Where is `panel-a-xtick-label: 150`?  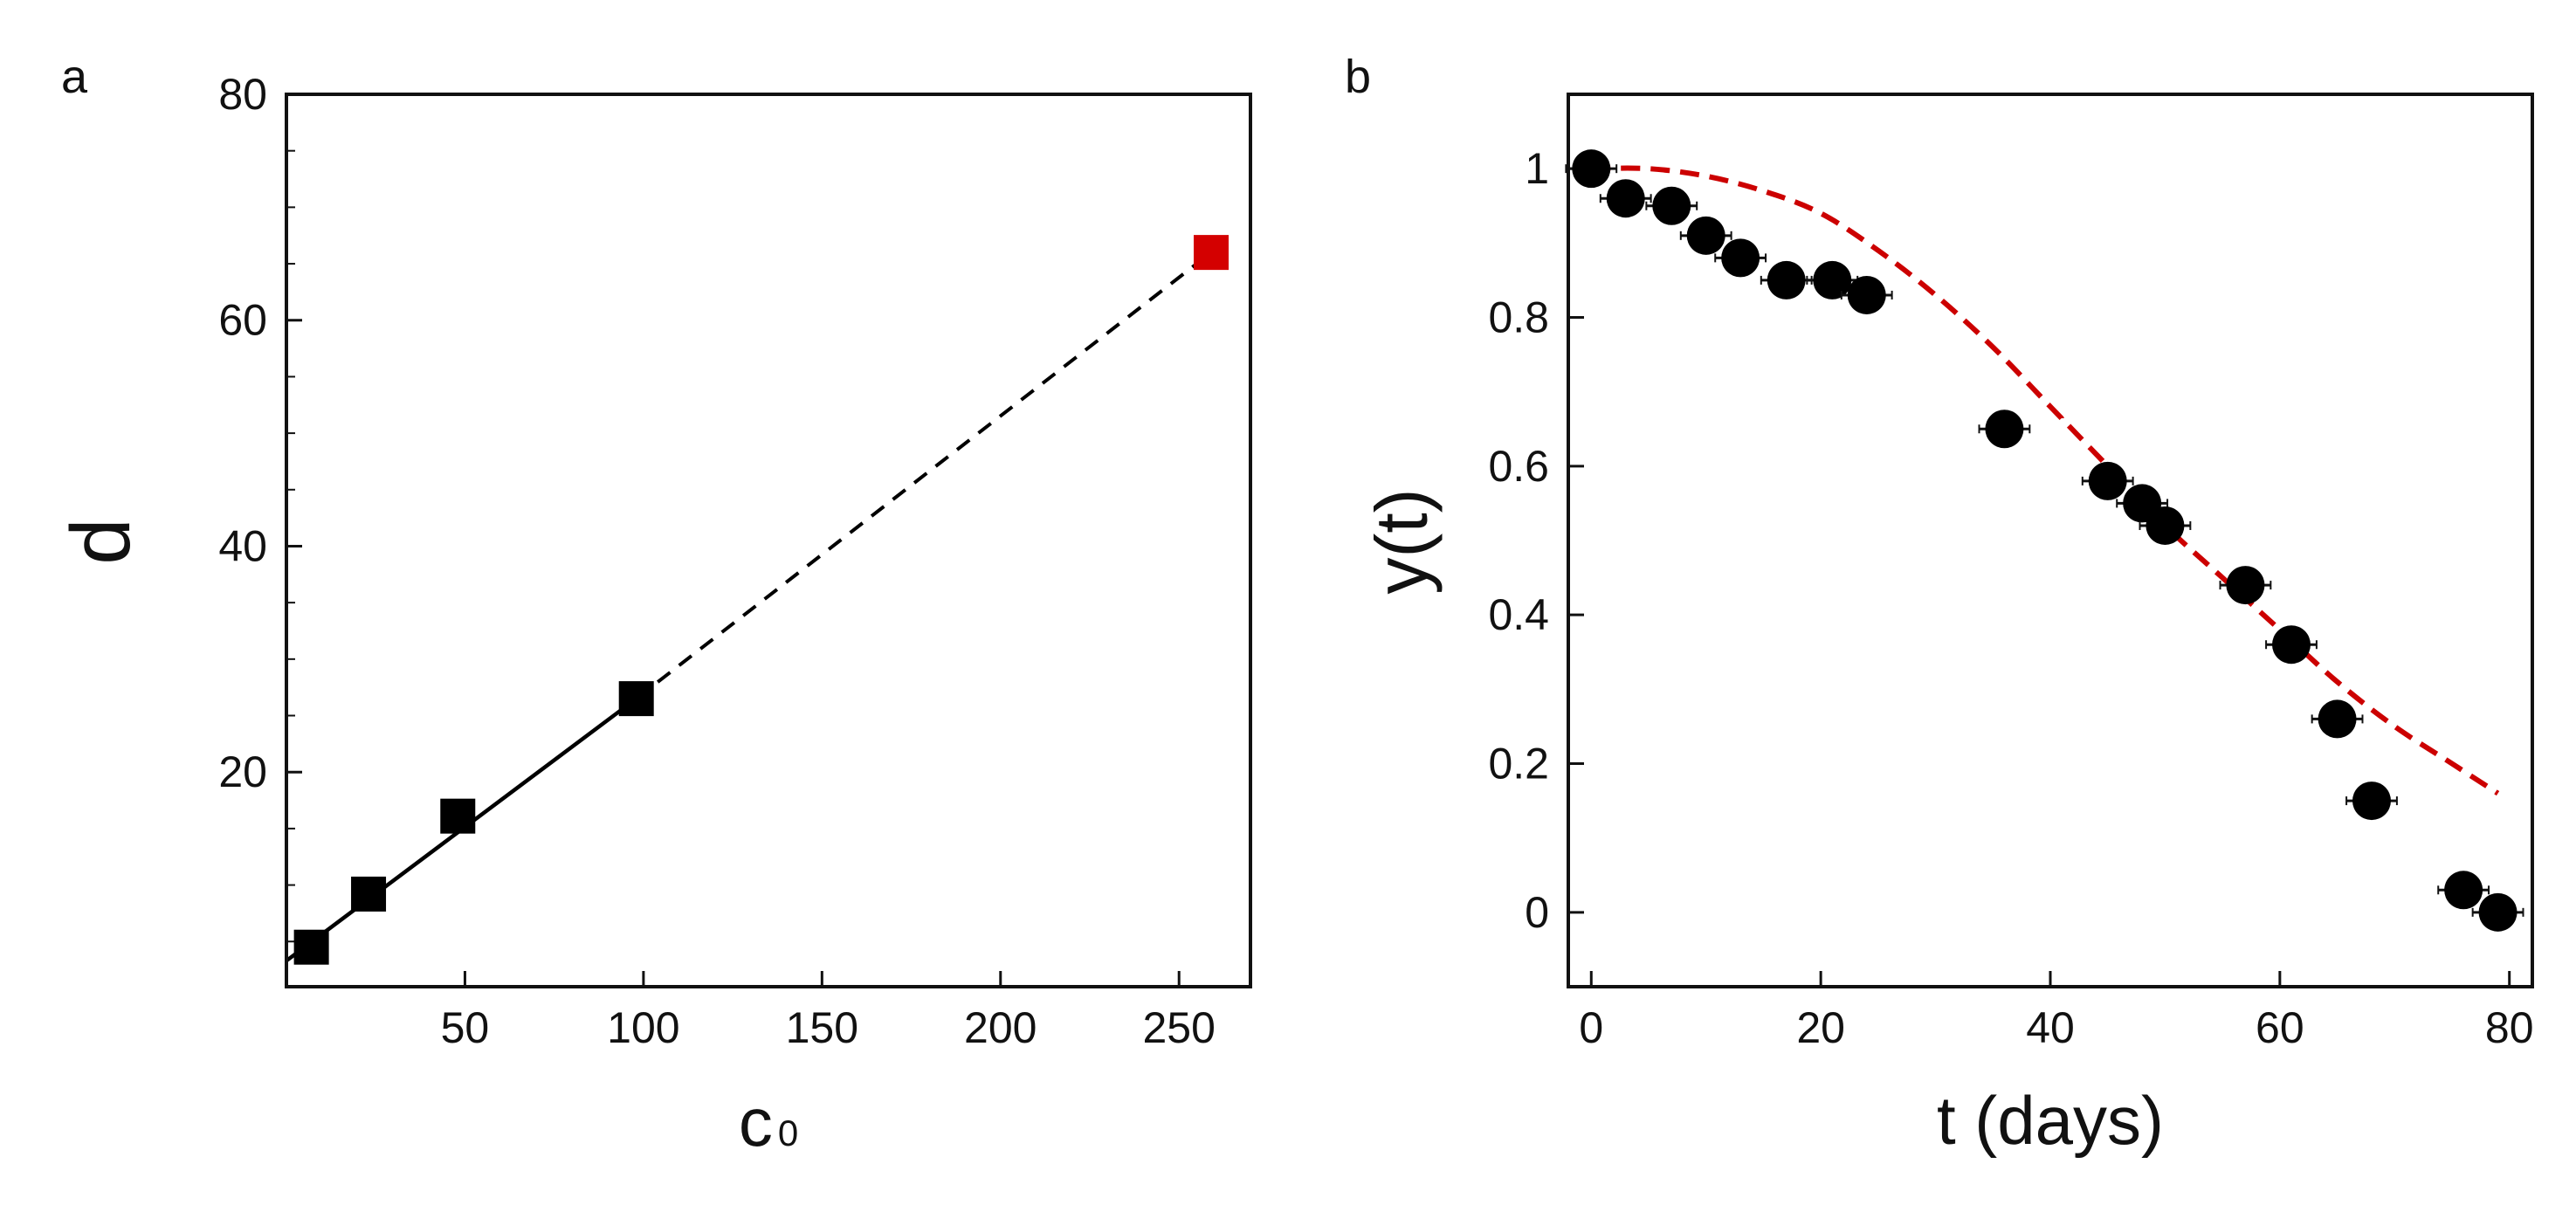
panel-a-xtick-label: 150 is located at coordinates (822, 1027).